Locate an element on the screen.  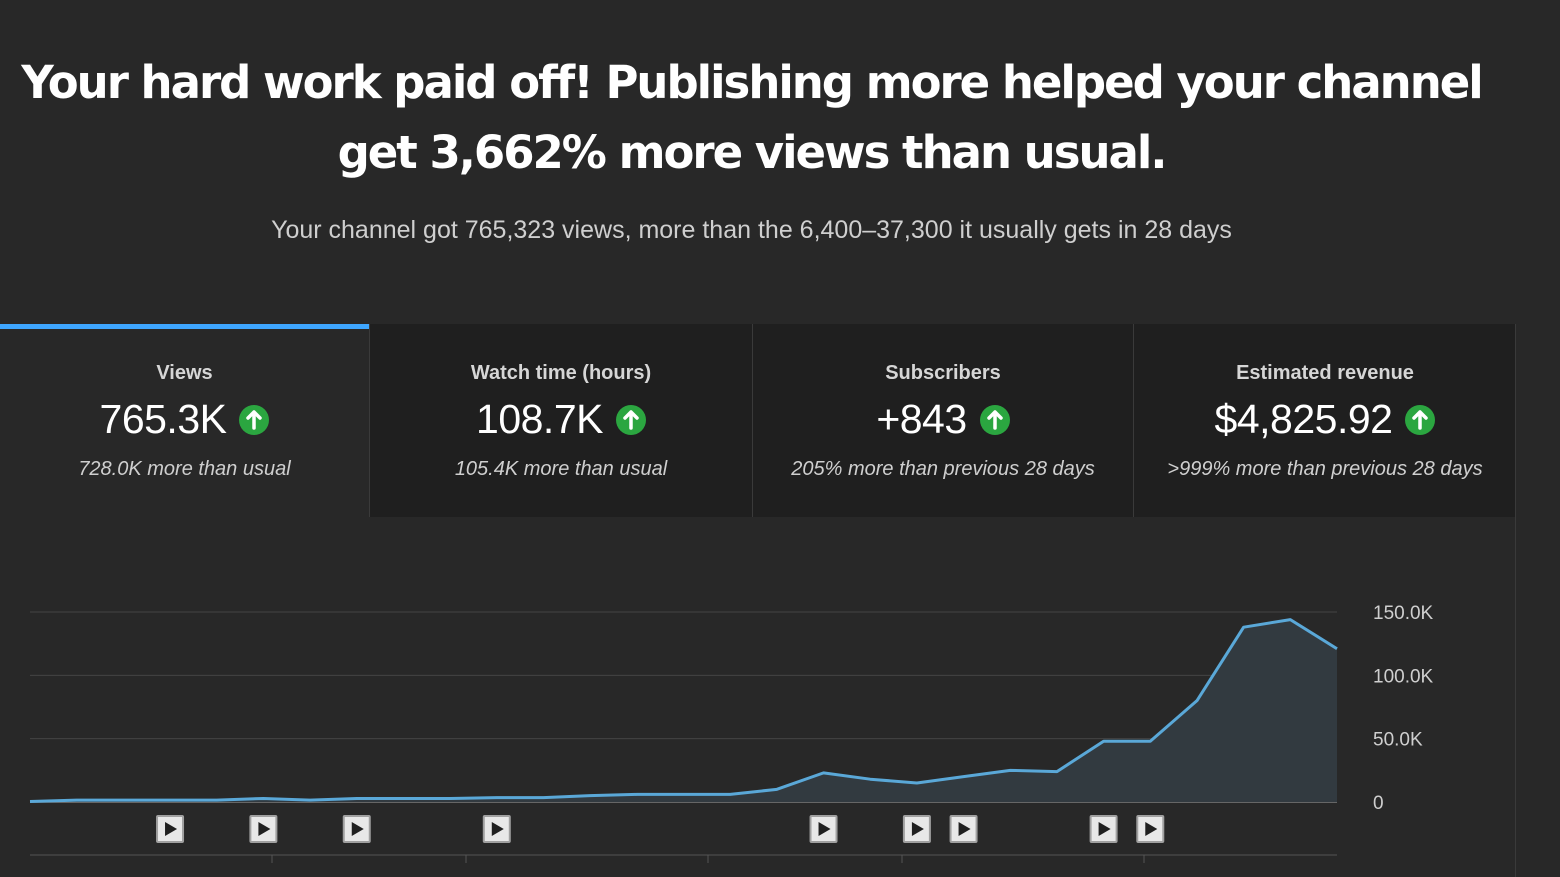
card-value: 108.7K is located at coordinates (539, 419).